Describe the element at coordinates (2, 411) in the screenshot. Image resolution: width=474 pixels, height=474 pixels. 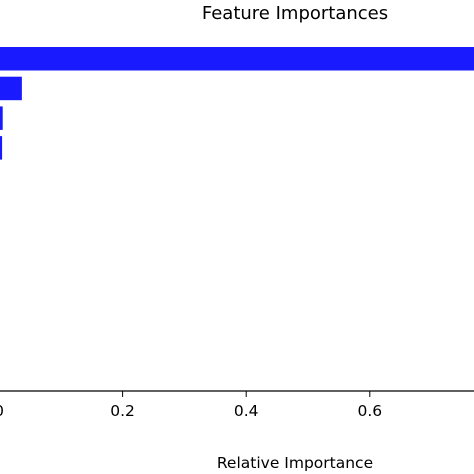
I see `x-tick-label: 0` at that location.